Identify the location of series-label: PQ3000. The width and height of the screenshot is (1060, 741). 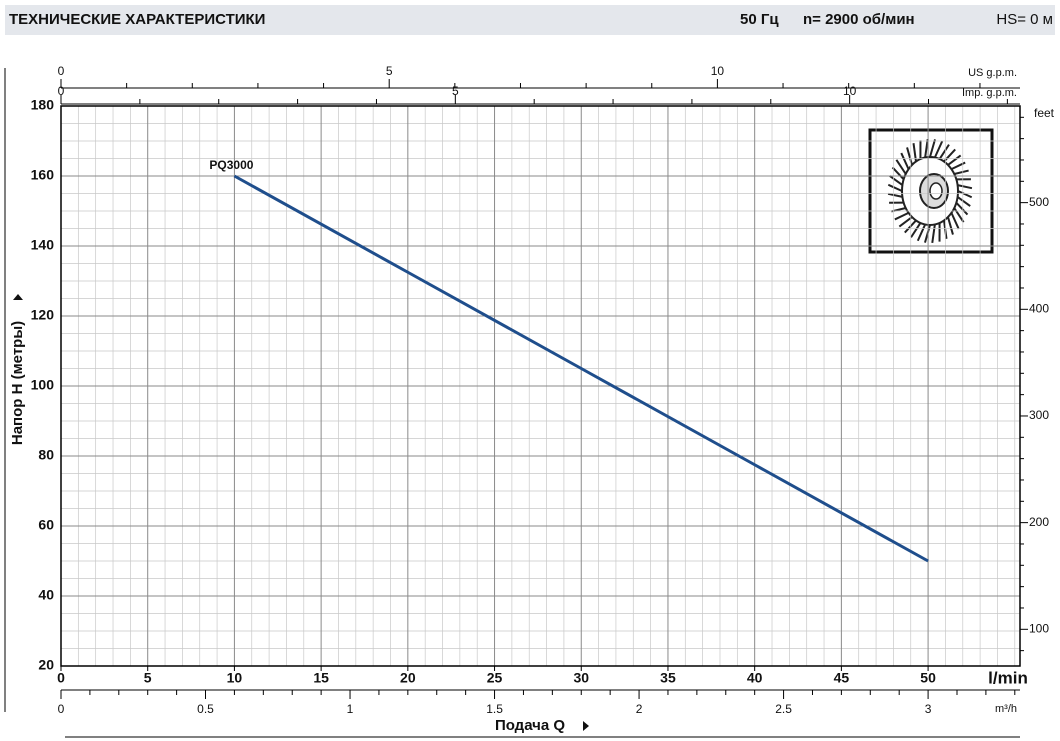
(231, 165).